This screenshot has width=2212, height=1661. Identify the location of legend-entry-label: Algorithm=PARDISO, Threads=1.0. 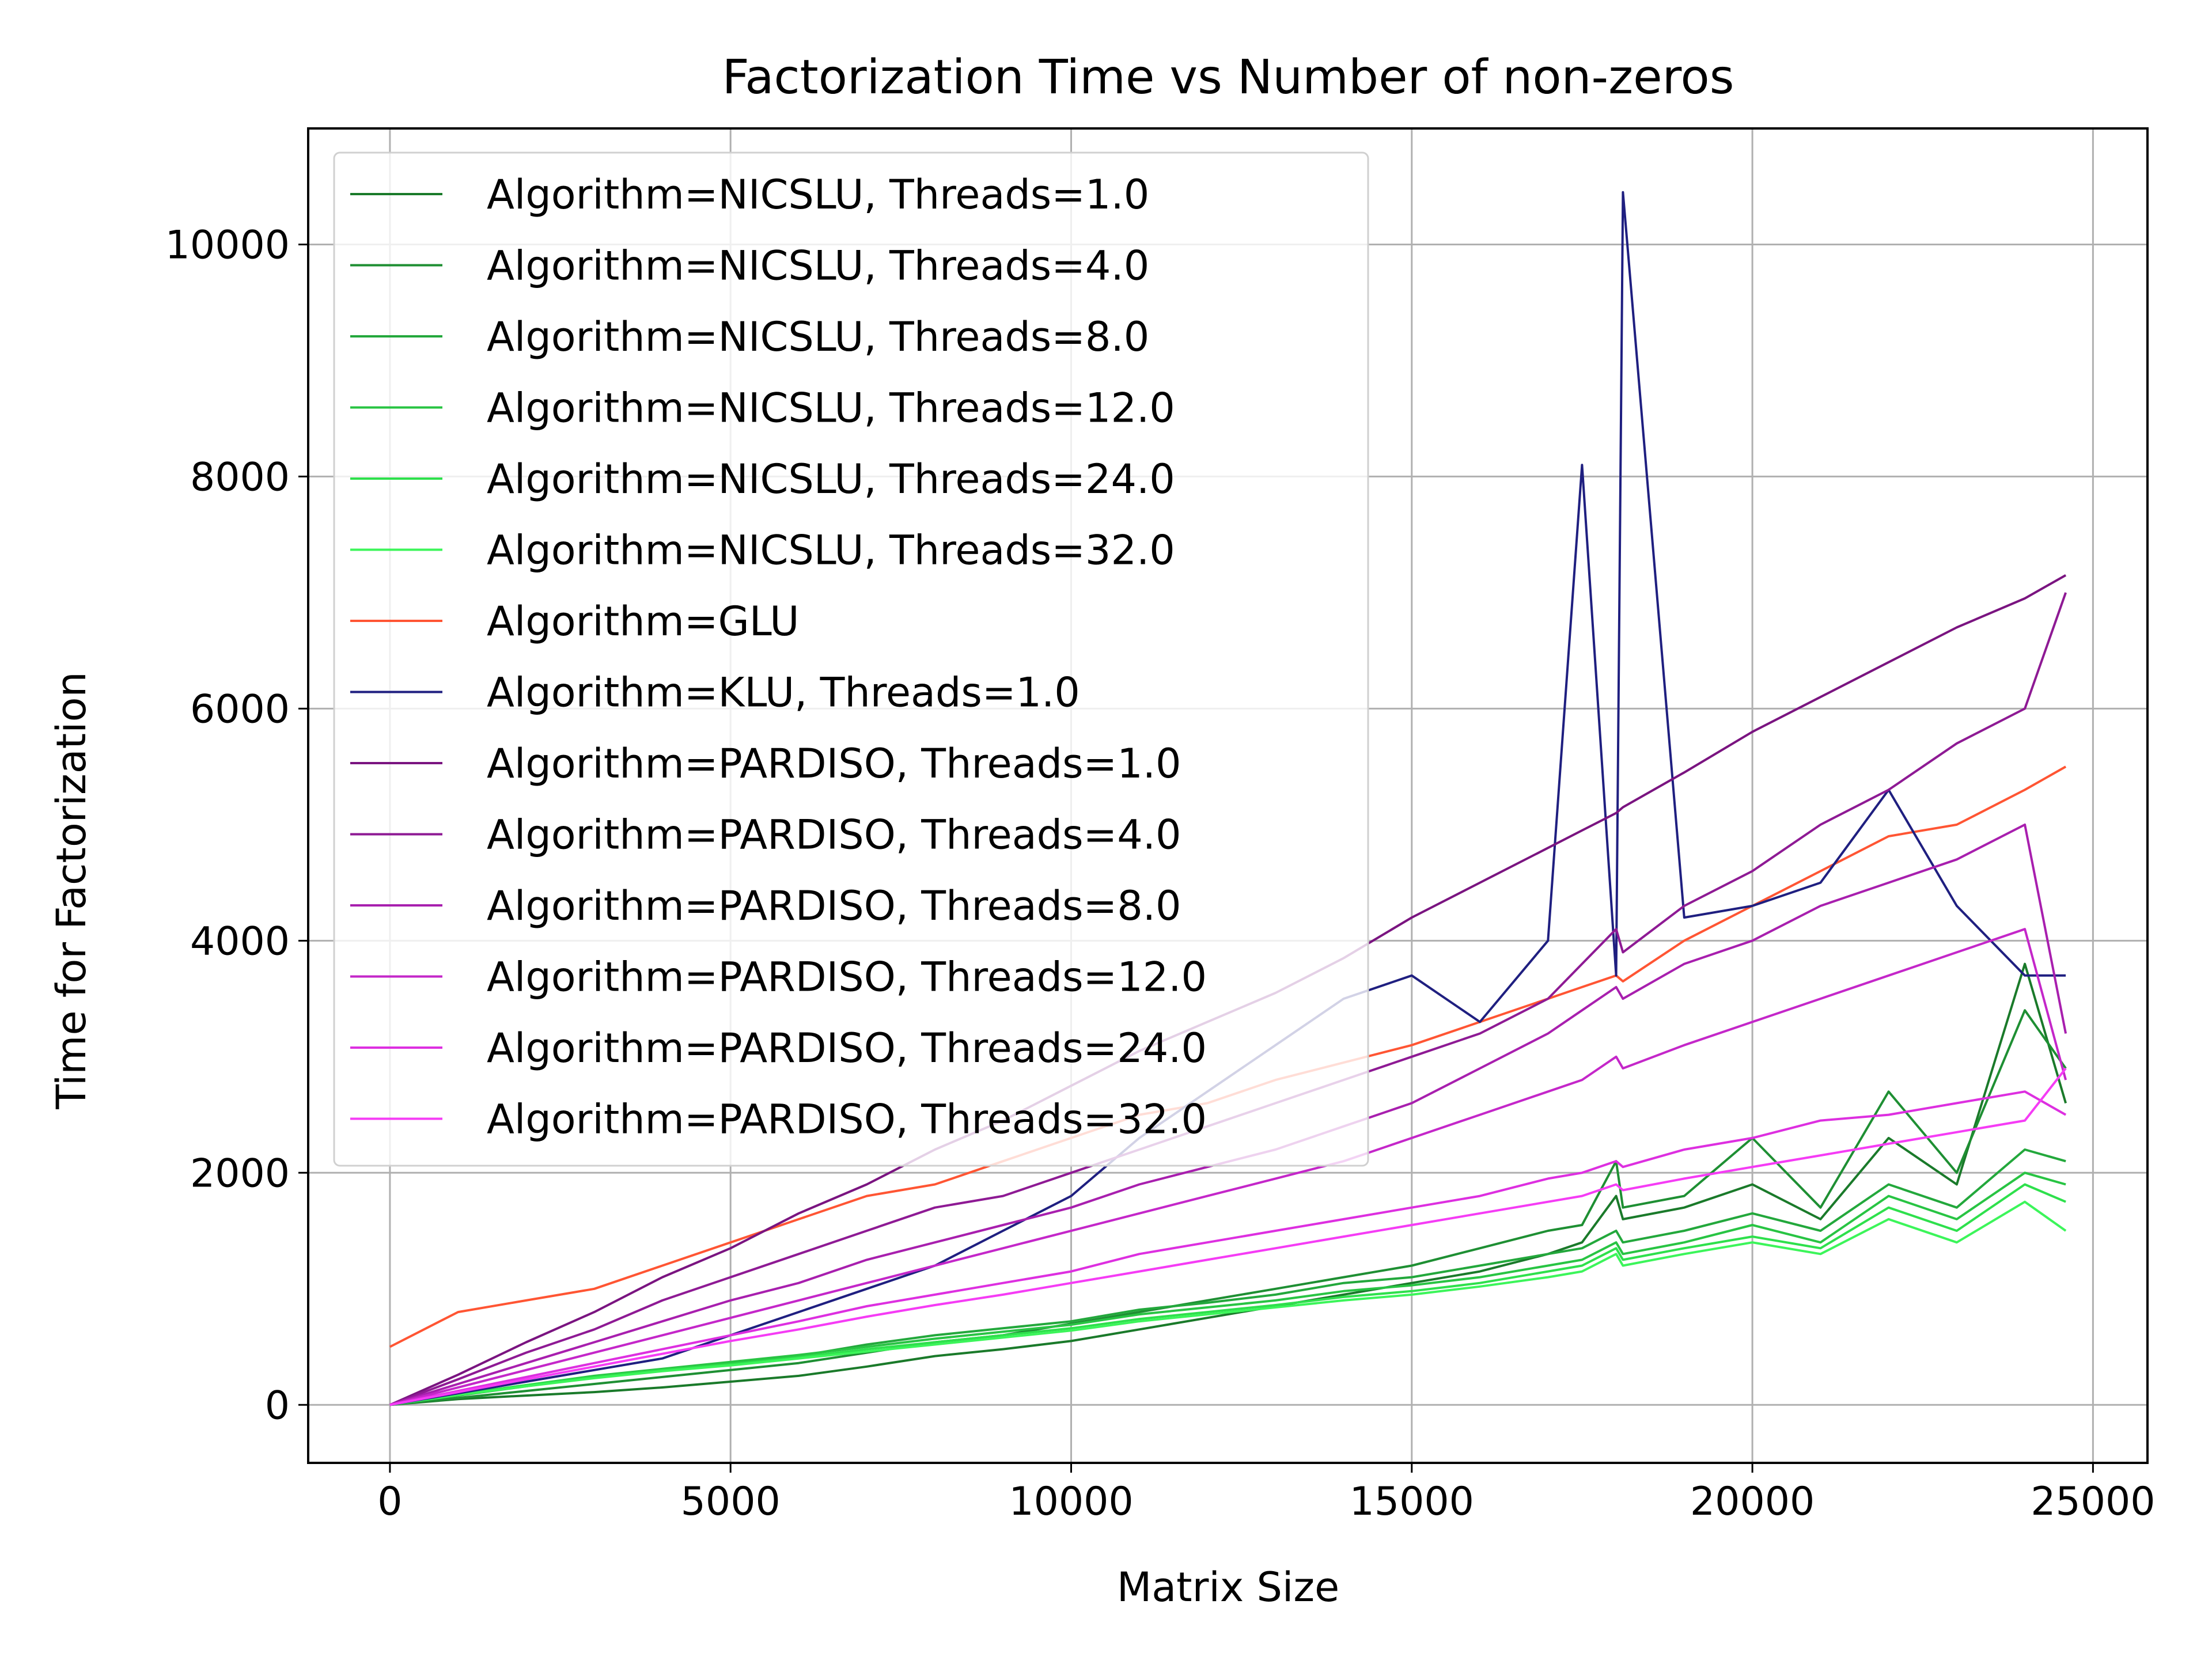
(834, 763).